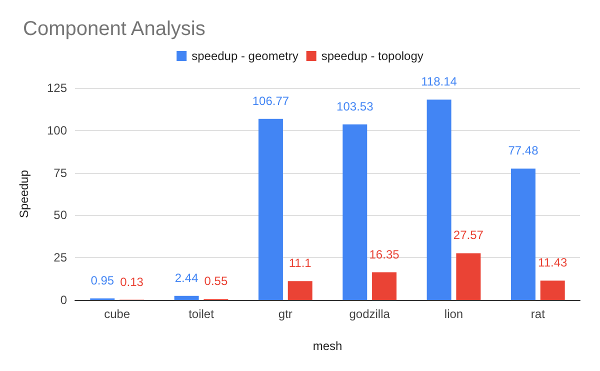 This screenshot has height=371, width=600. What do you see at coordinates (114, 29) in the screenshot?
I see `chart-title: Component Analysis` at bounding box center [114, 29].